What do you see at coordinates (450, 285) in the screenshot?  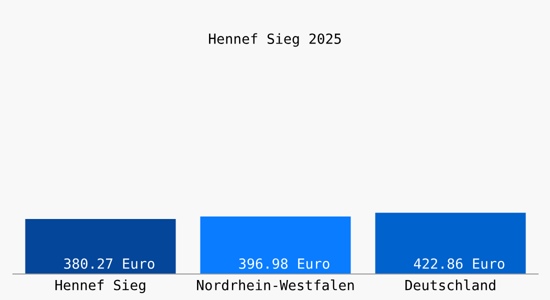 I see `x-tick-label: Deutschland` at bounding box center [450, 285].